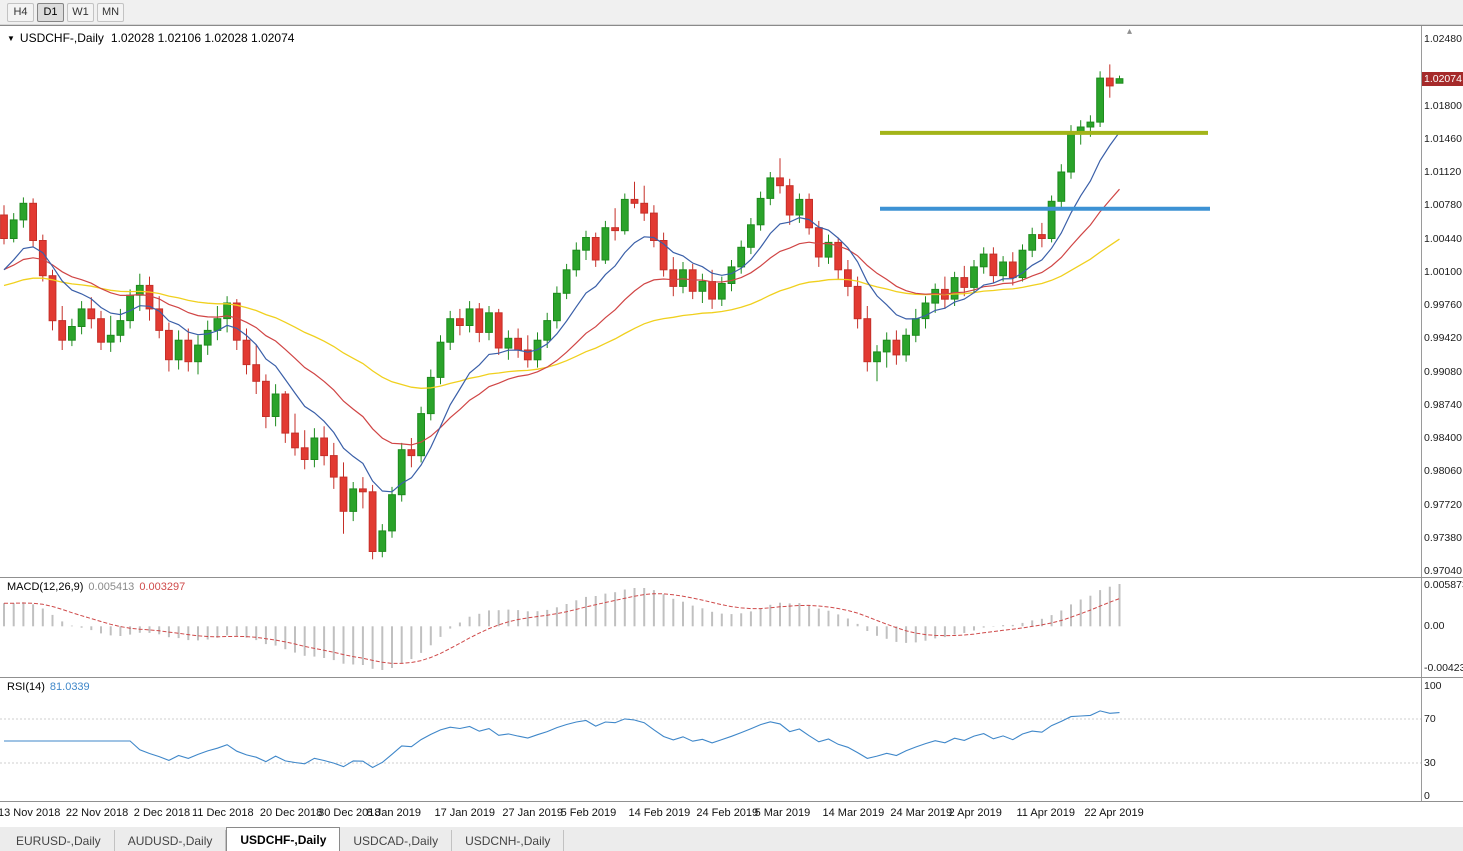  I want to click on current-price-badge: 1.02074, so click(1442, 78).